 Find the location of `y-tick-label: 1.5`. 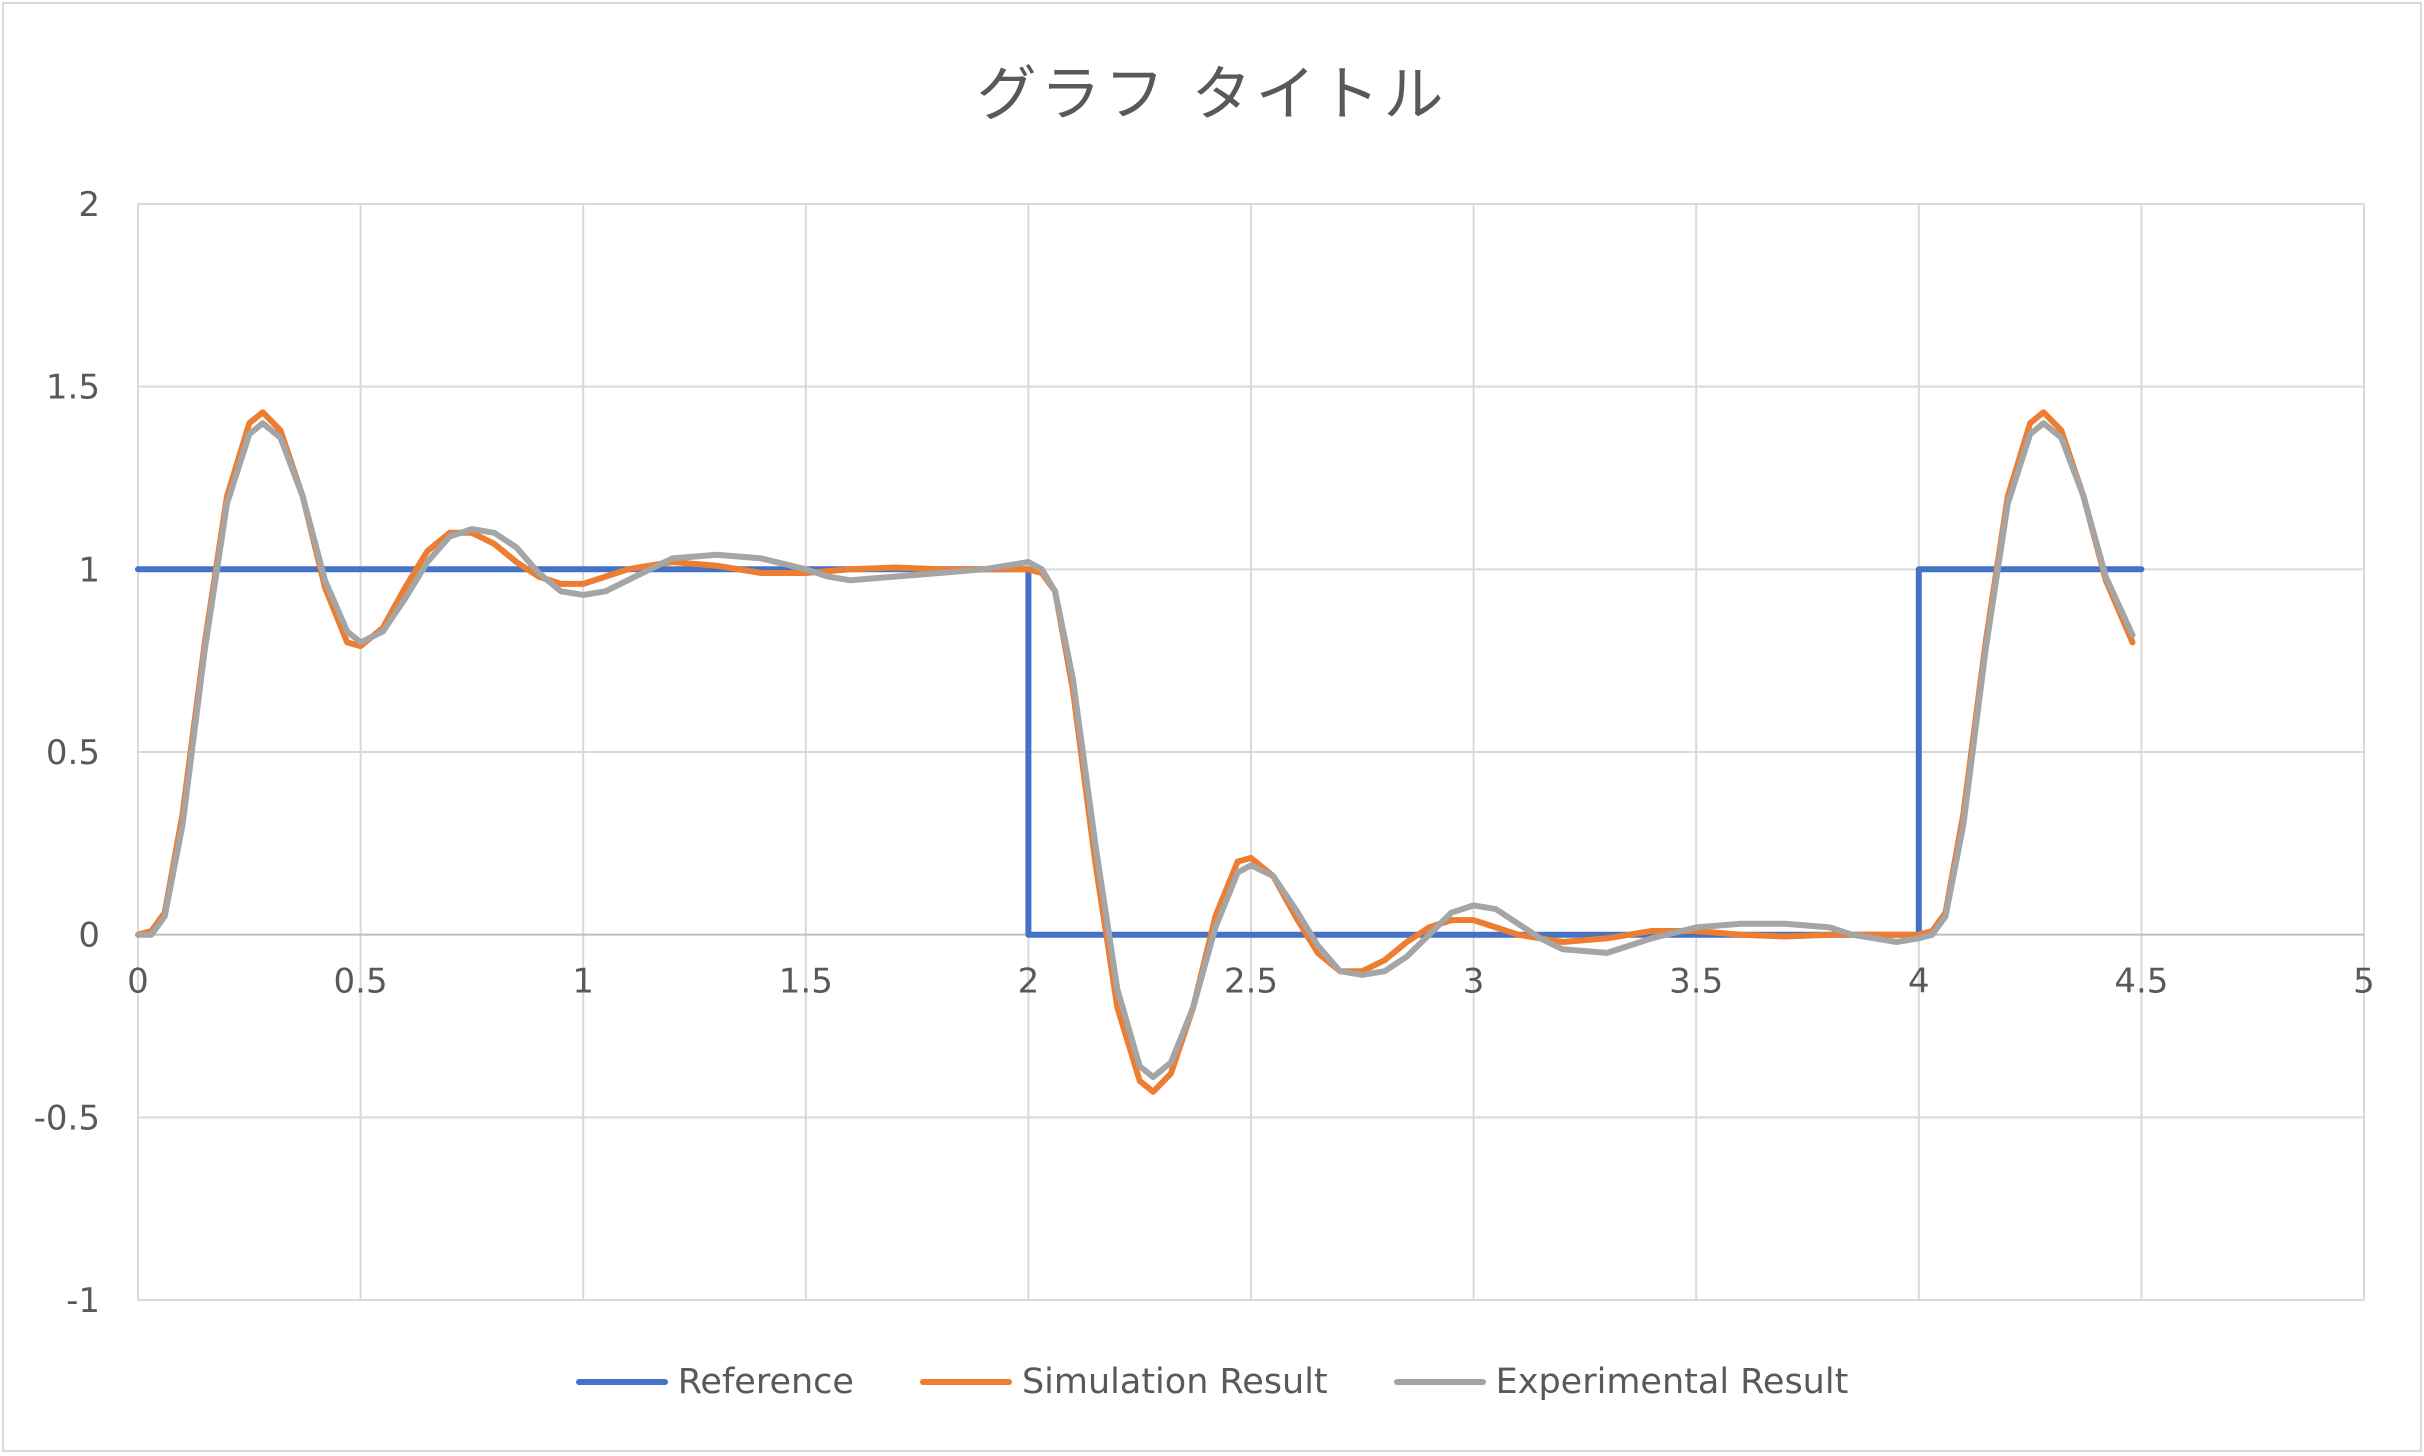

y-tick-label: 1.5 is located at coordinates (73, 388).